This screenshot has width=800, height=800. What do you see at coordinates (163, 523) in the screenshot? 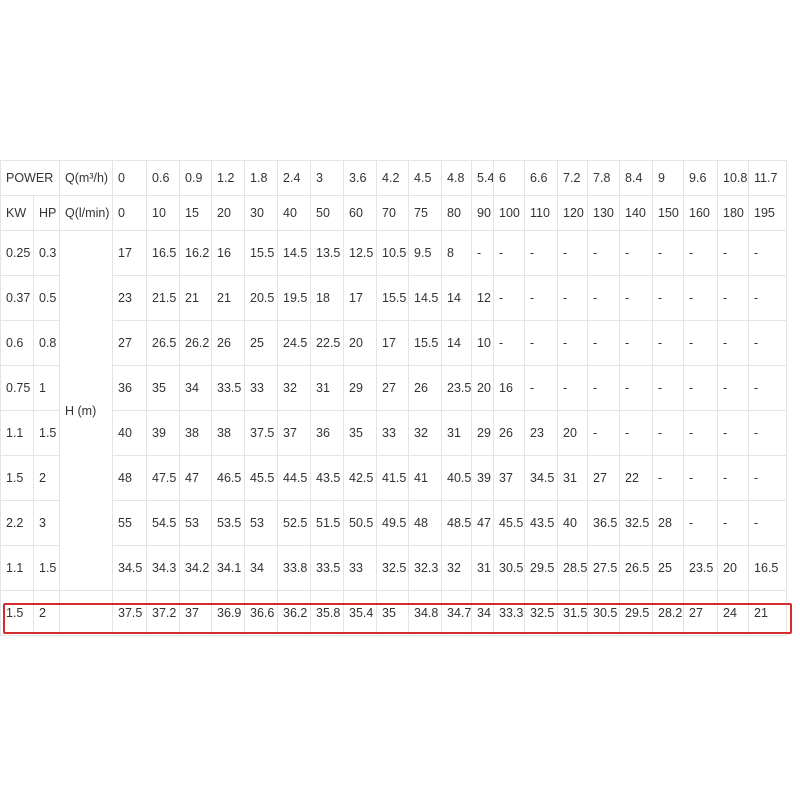
I see `head-value-cell: 54.5` at bounding box center [163, 523].